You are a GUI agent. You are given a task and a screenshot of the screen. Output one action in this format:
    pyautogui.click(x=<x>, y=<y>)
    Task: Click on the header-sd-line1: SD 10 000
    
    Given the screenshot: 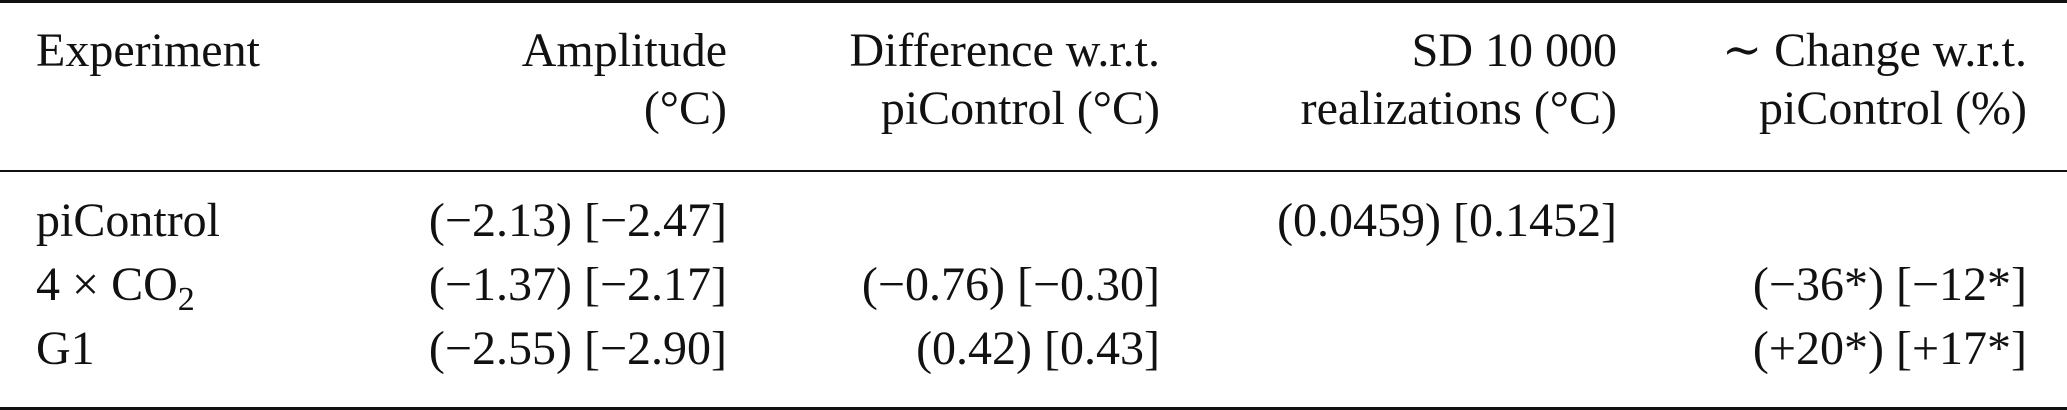 What is the action you would take?
    pyautogui.click(x=1514, y=50)
    